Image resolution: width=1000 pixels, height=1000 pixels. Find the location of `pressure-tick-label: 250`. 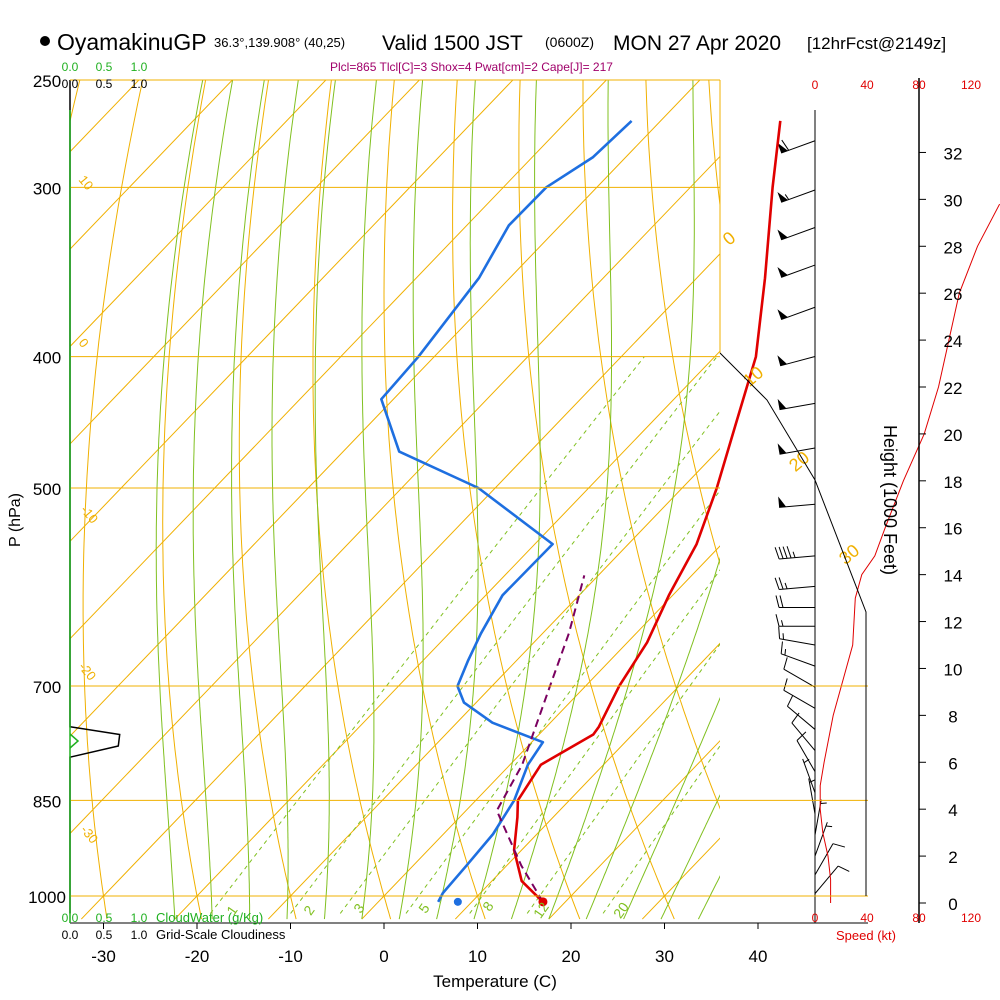

pressure-tick-label: 250 is located at coordinates (47, 81).